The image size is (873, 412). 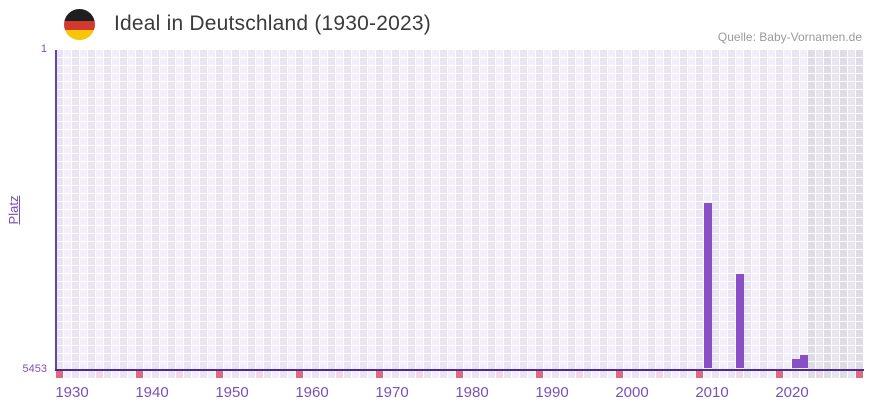 What do you see at coordinates (789, 37) in the screenshot?
I see `source-credit: Quelle: Baby-Vornamen.de` at bounding box center [789, 37].